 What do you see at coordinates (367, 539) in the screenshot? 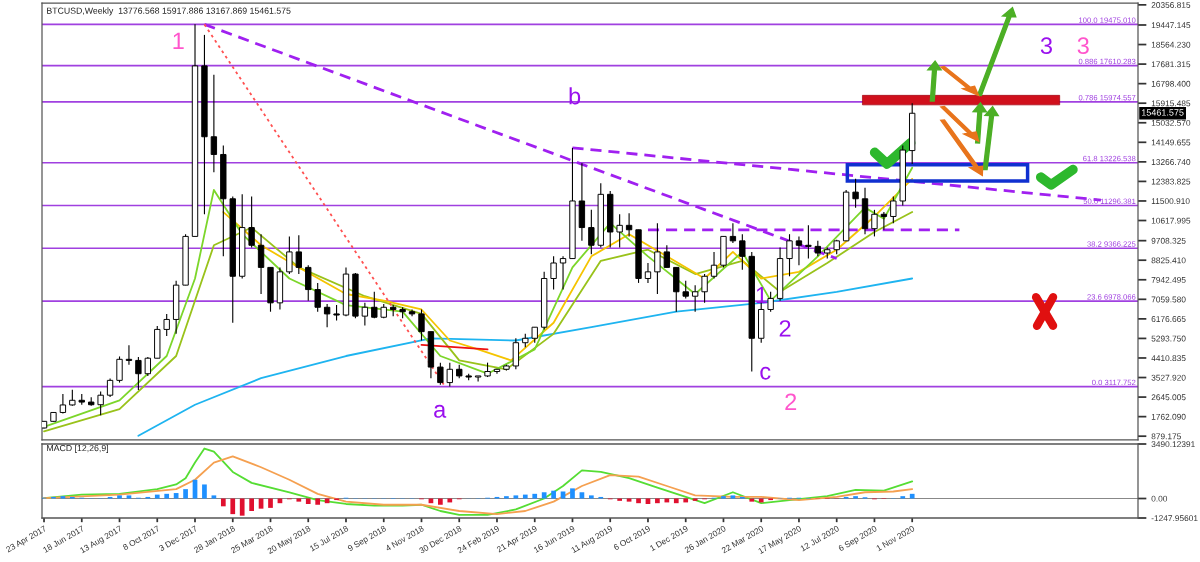
I see `x-tick-label: 9 Sep 2018` at bounding box center [367, 539].